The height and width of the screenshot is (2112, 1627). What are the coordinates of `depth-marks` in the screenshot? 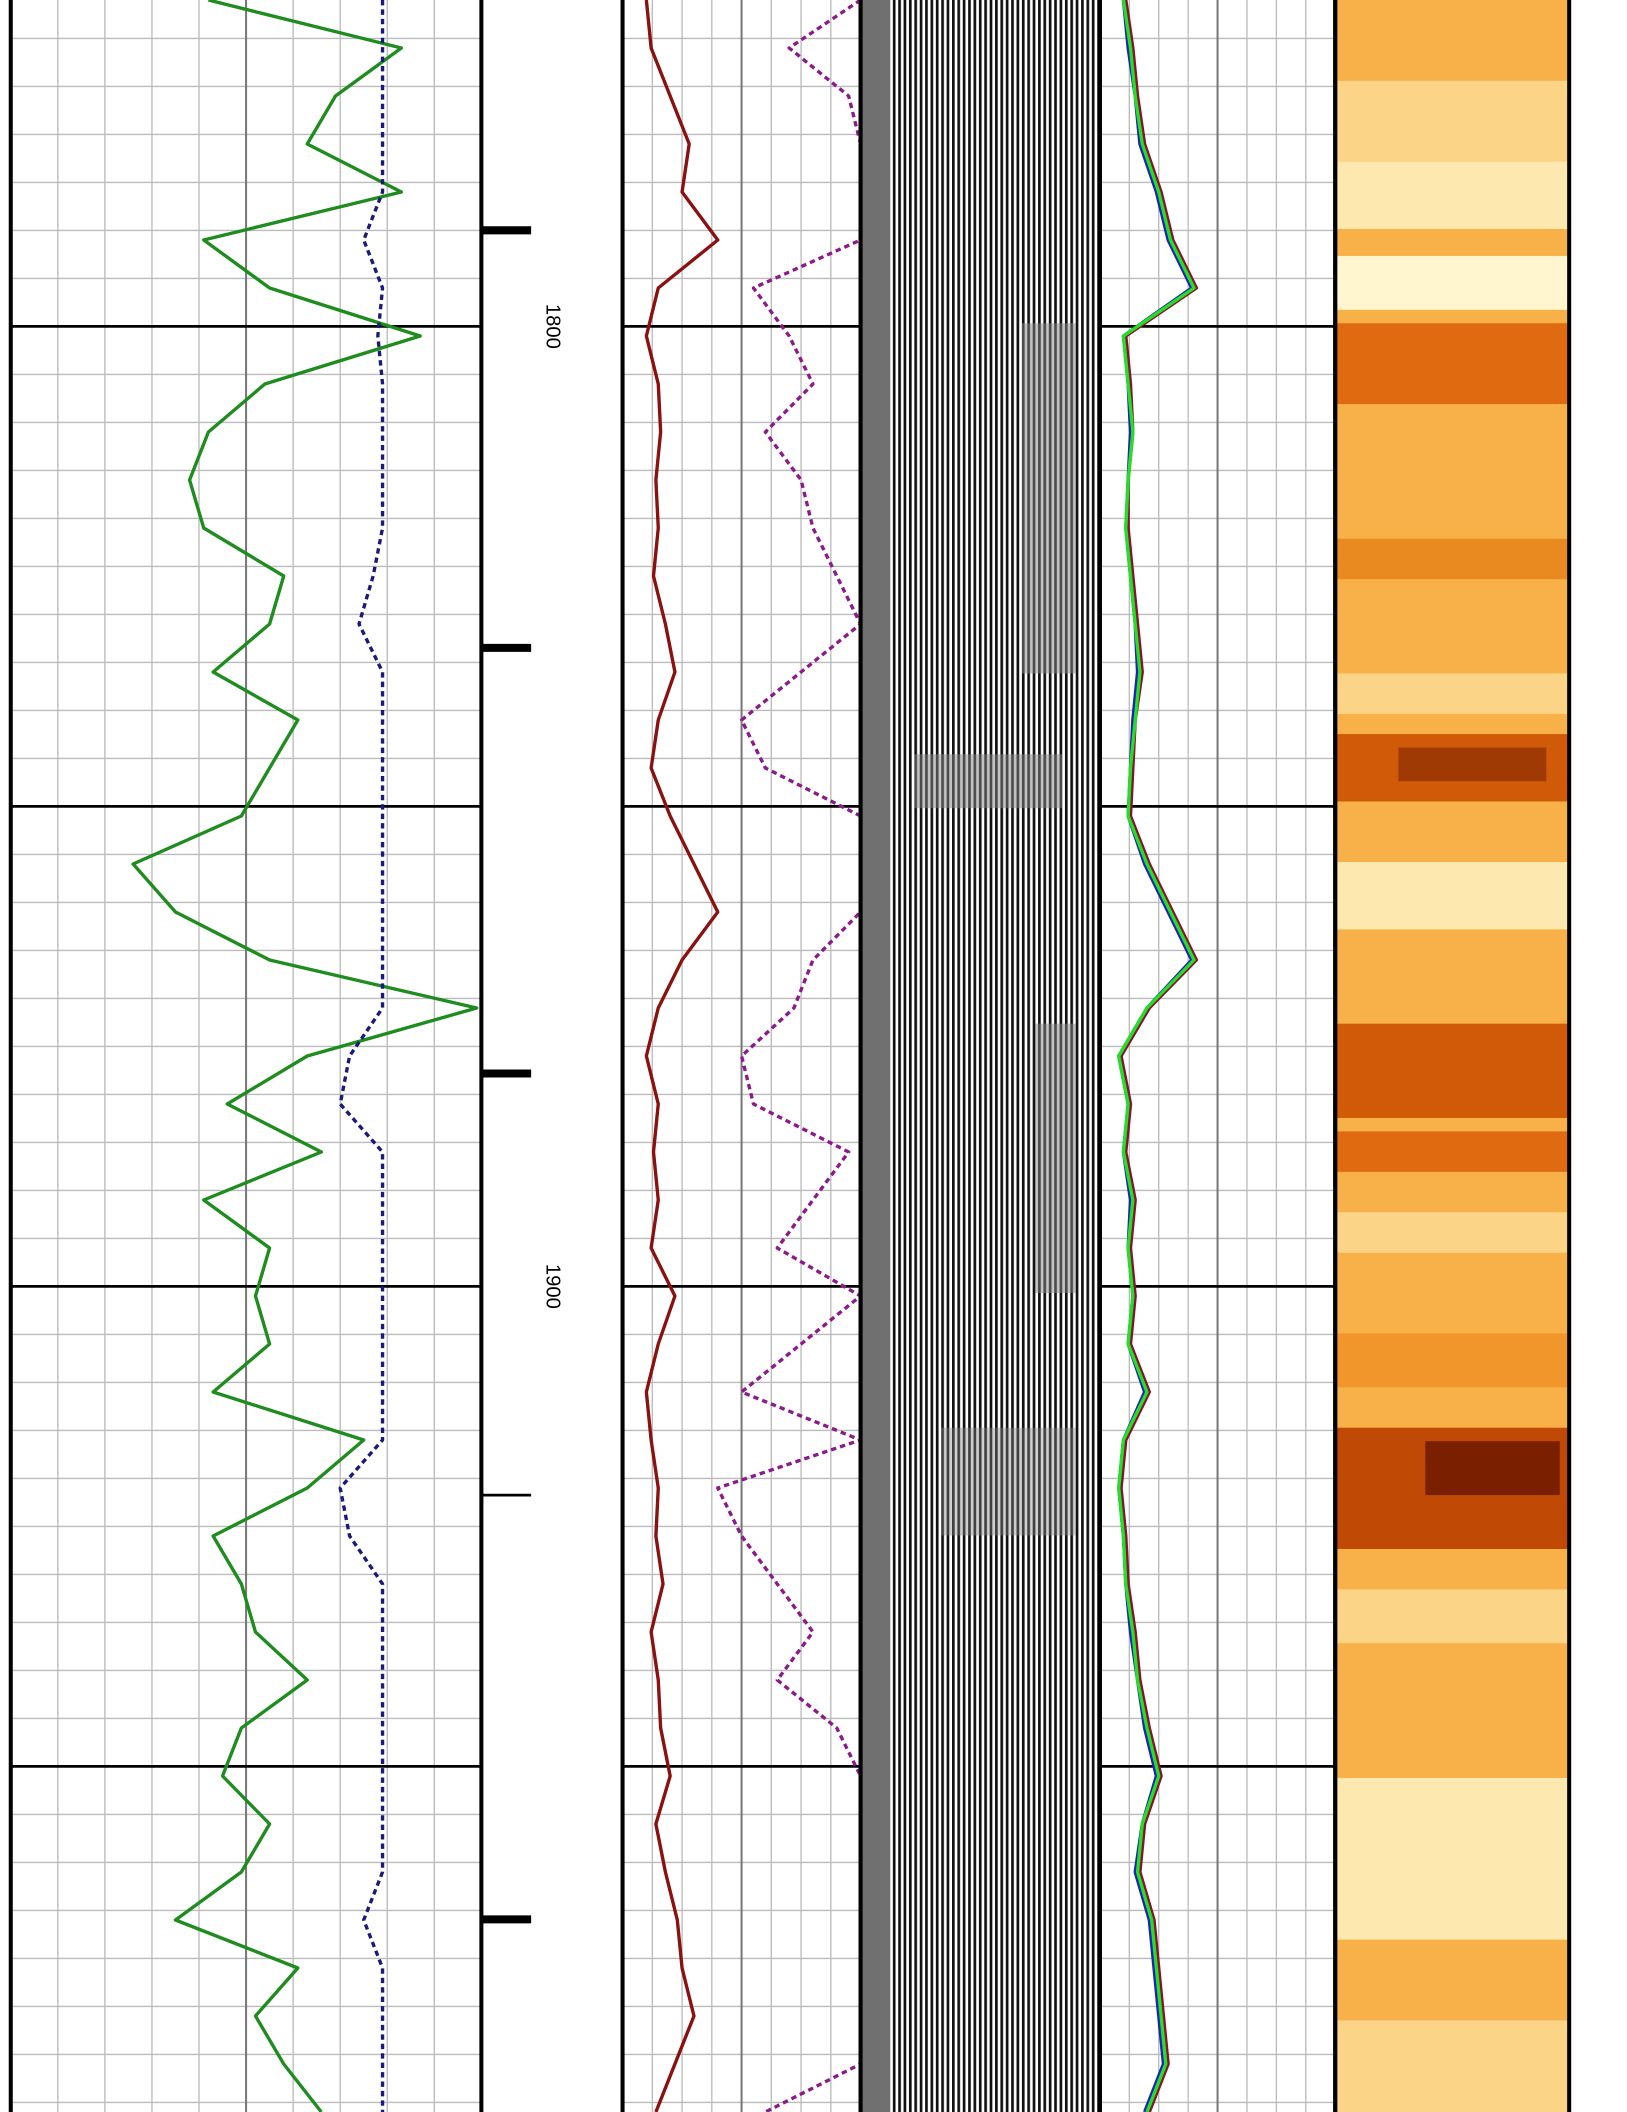 It's located at (506, 1075).